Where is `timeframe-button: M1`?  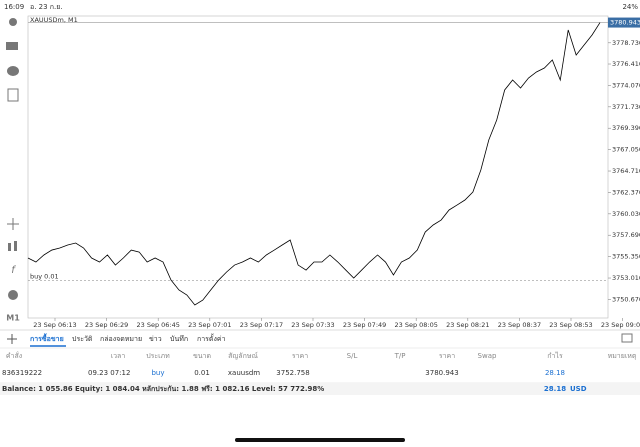 timeframe-button: M1 is located at coordinates (13, 318).